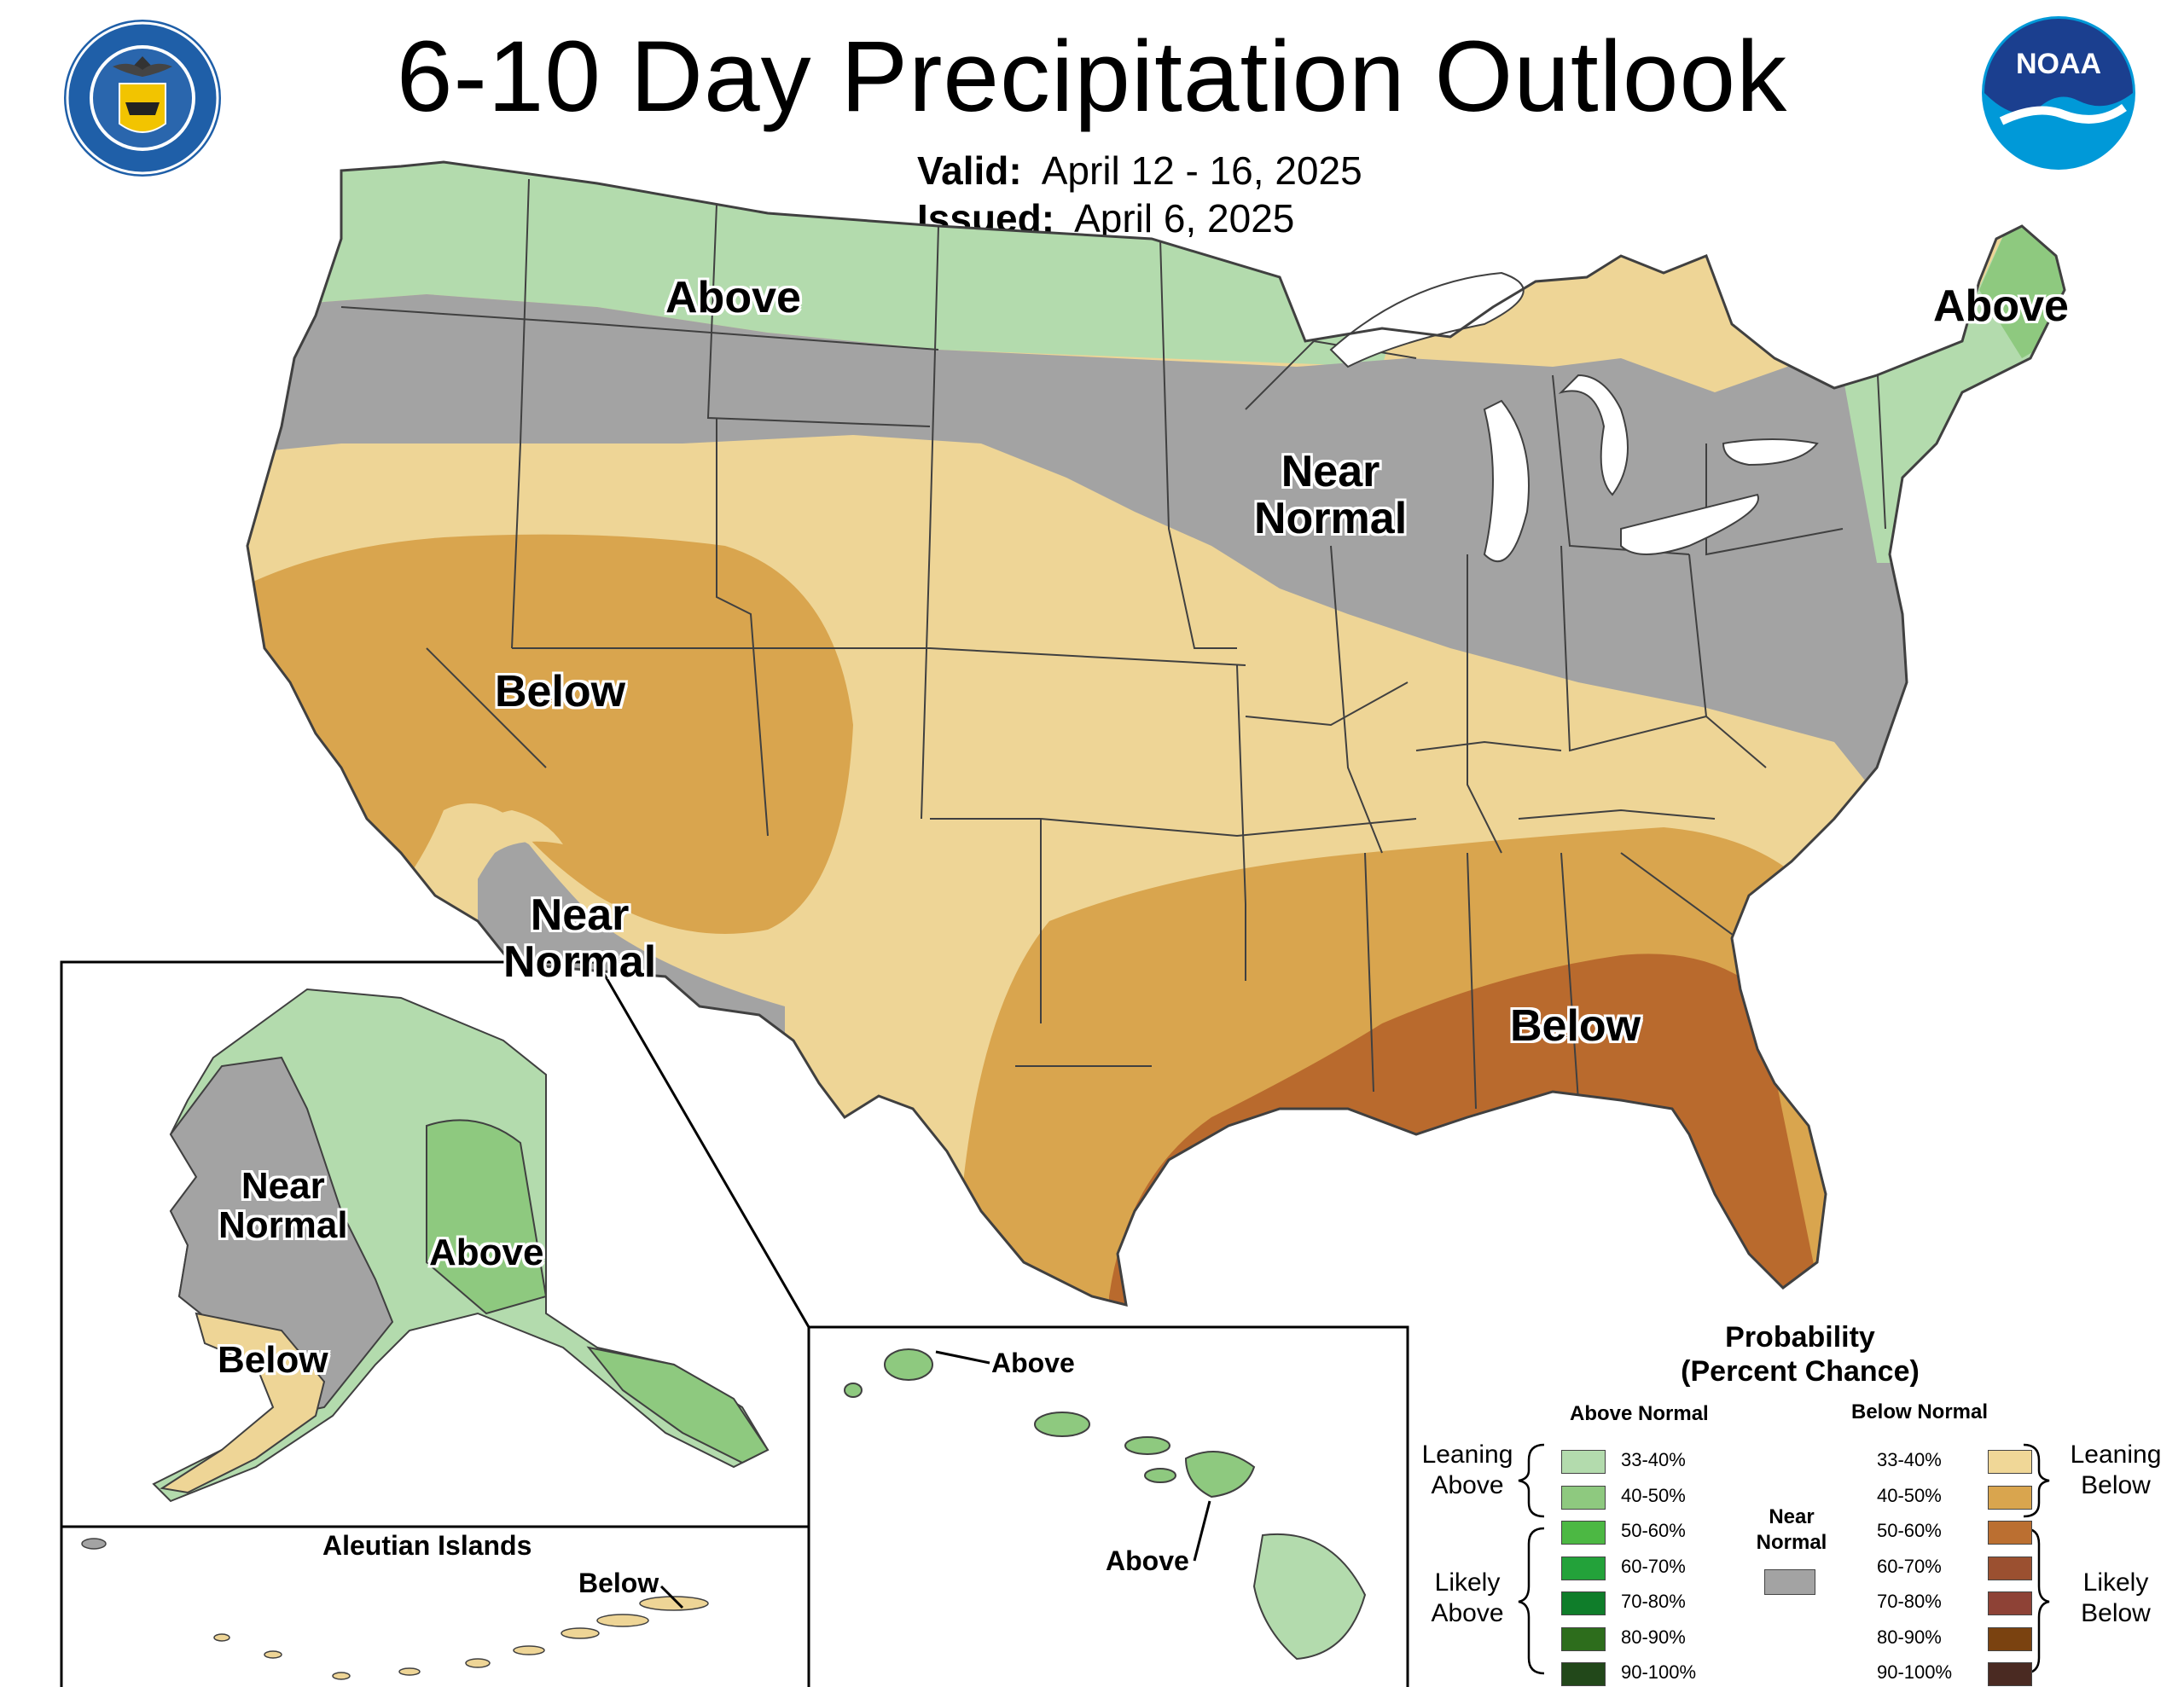 This screenshot has width=2184, height=1687. I want to click on leaning-below-sliver, so click(499, 866).